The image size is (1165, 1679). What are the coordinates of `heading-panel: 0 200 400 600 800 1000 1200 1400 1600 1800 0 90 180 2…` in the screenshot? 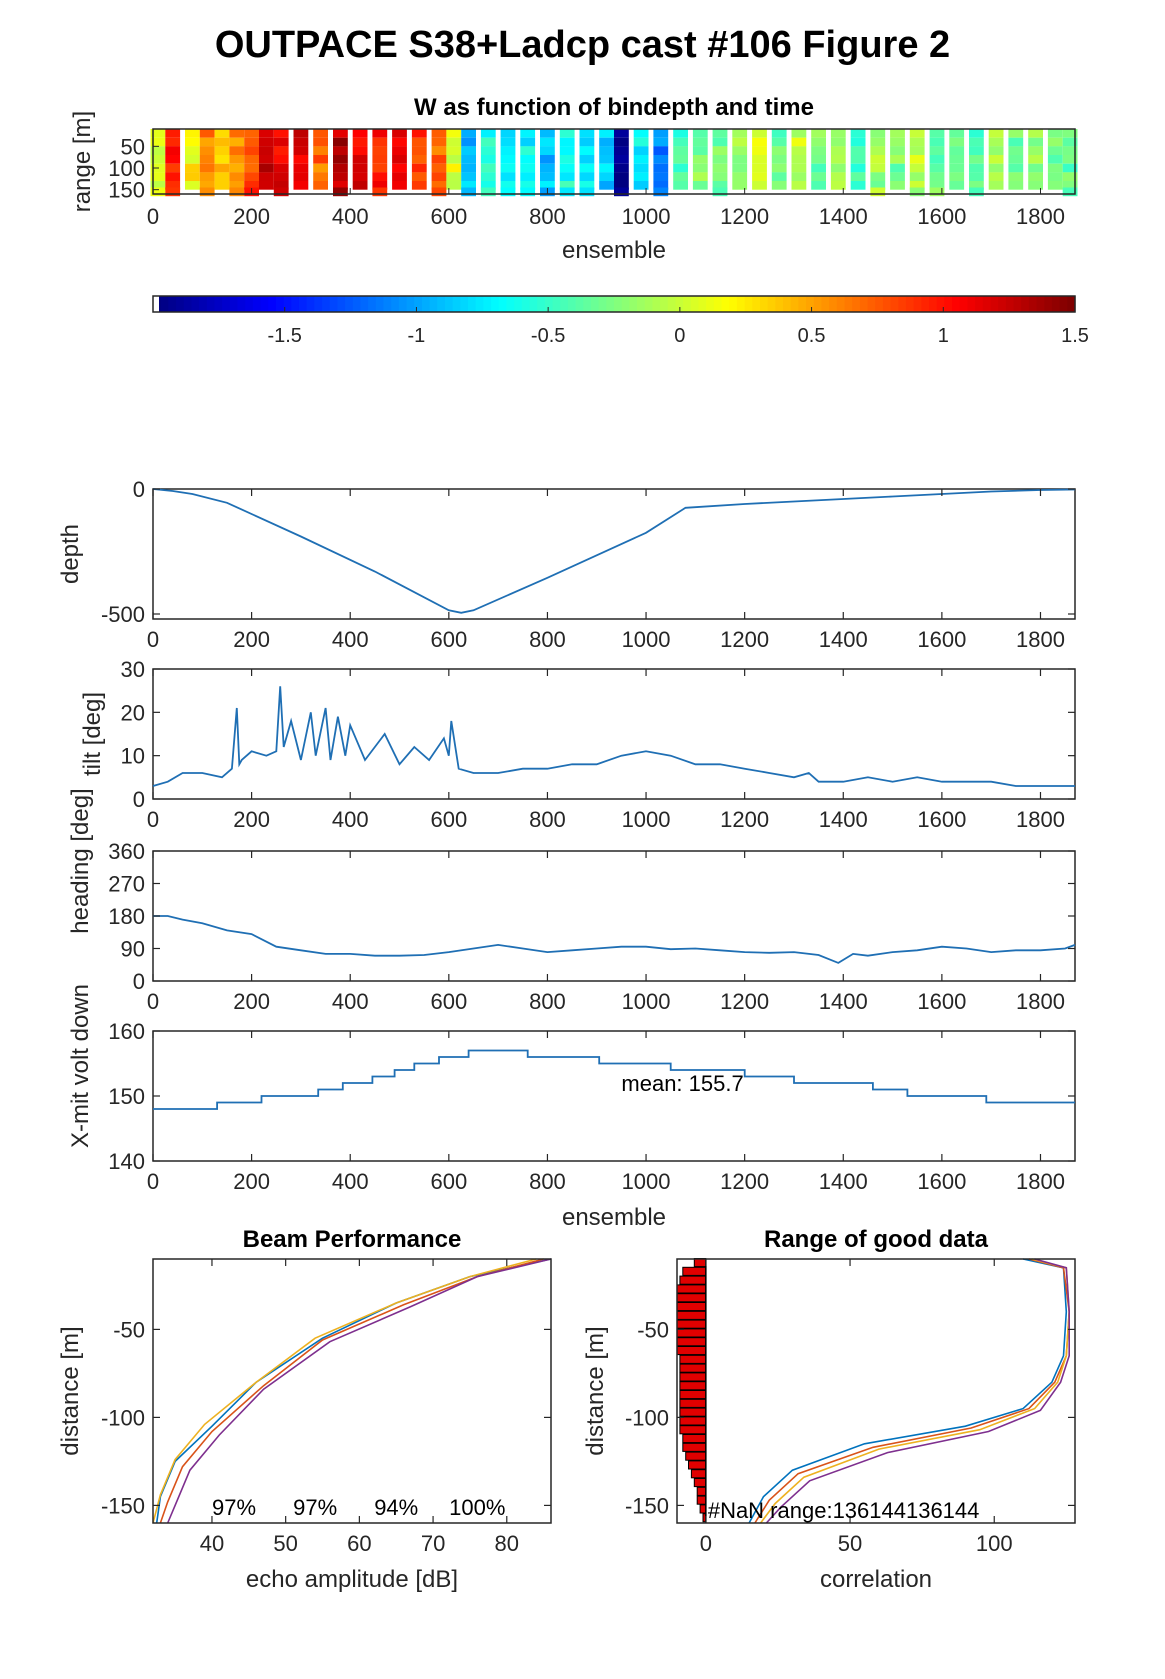 It's located at (571, 901).